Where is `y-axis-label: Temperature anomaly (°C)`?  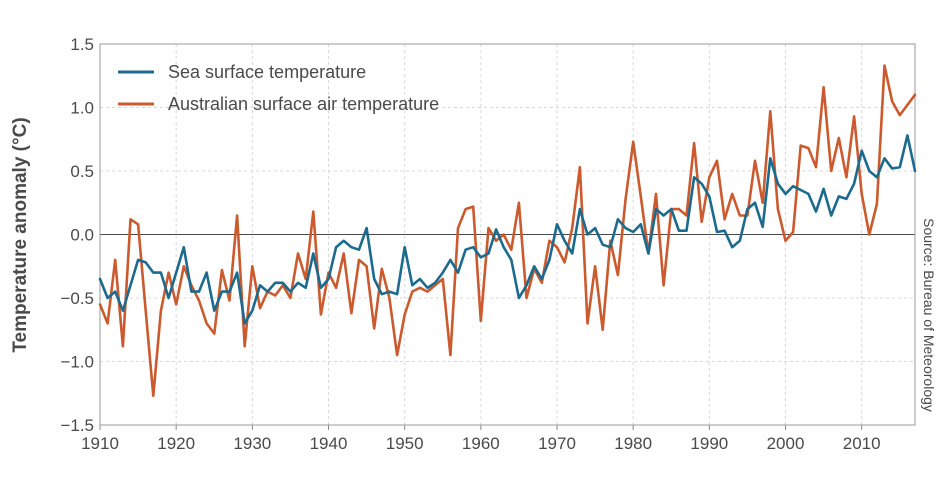 y-axis-label: Temperature anomaly (°C) is located at coordinates (20, 234).